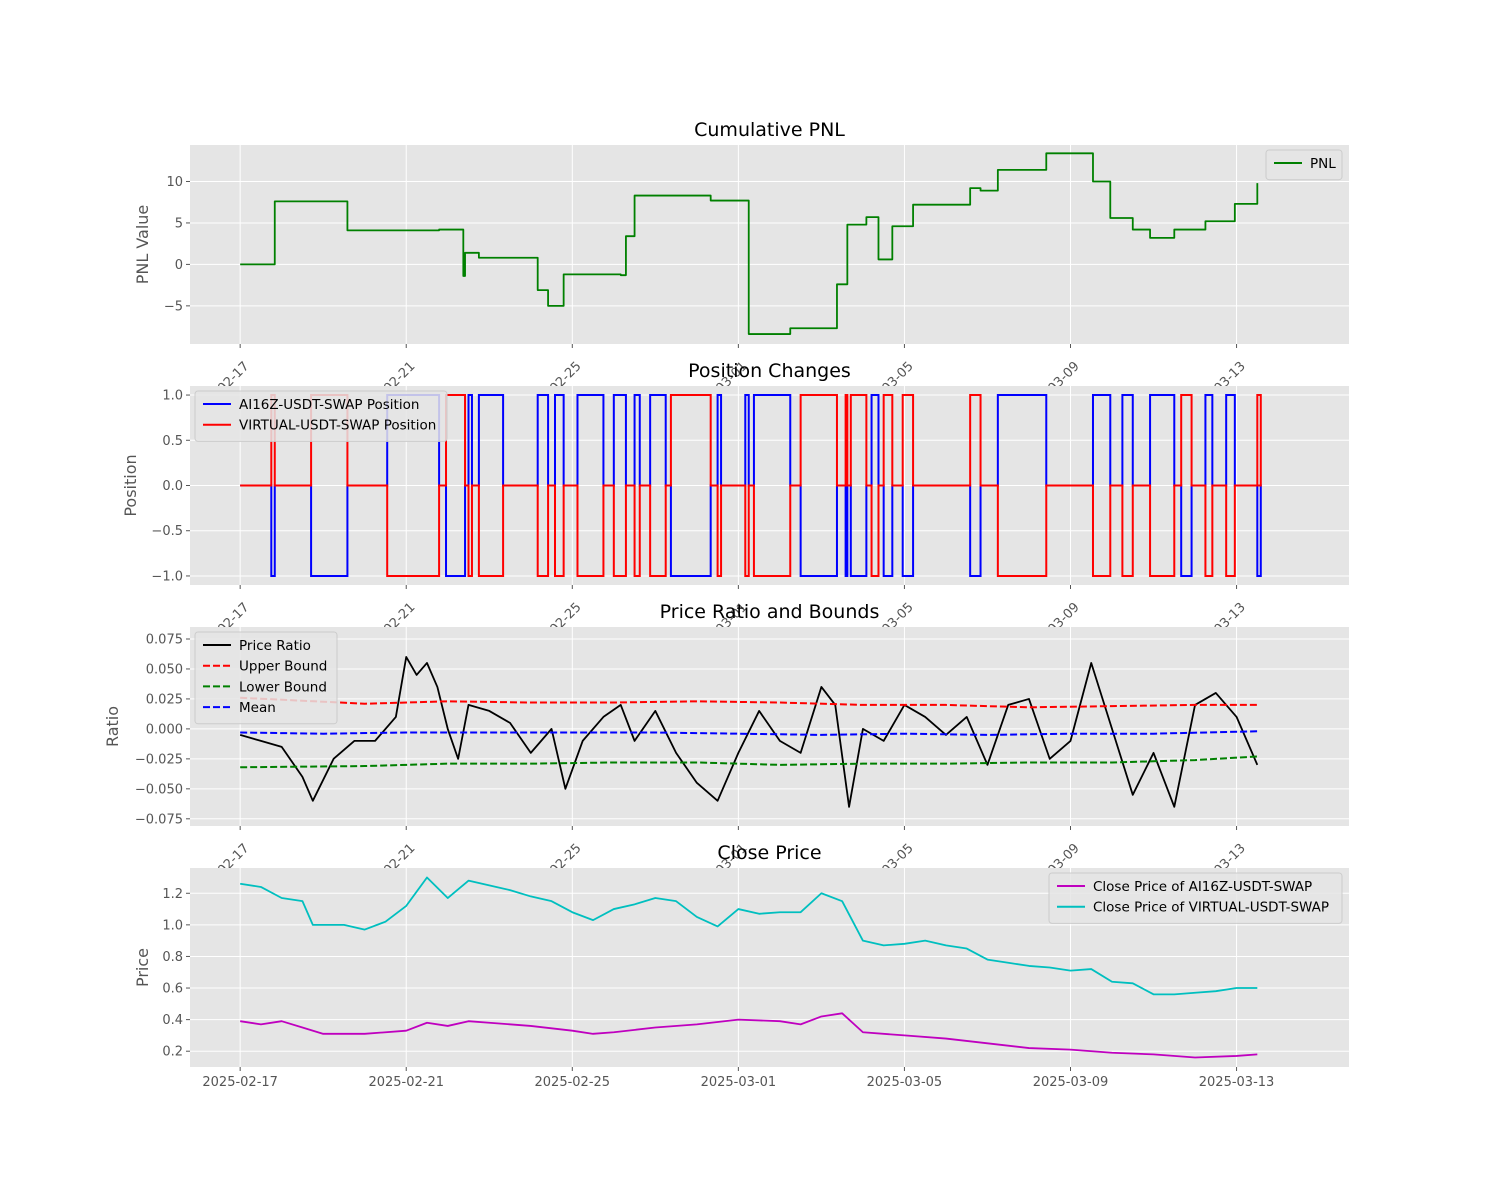  What do you see at coordinates (179, 223) in the screenshot?
I see `y-tick-label: 5` at bounding box center [179, 223].